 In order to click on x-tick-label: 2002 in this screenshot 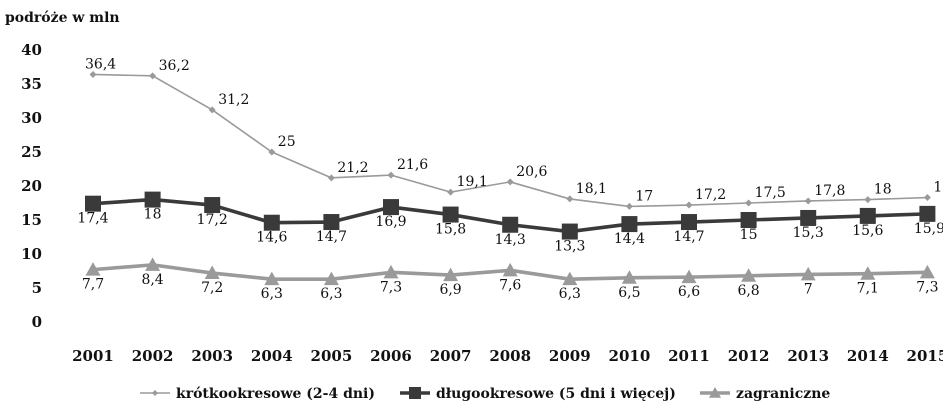, I will do `click(153, 356)`.